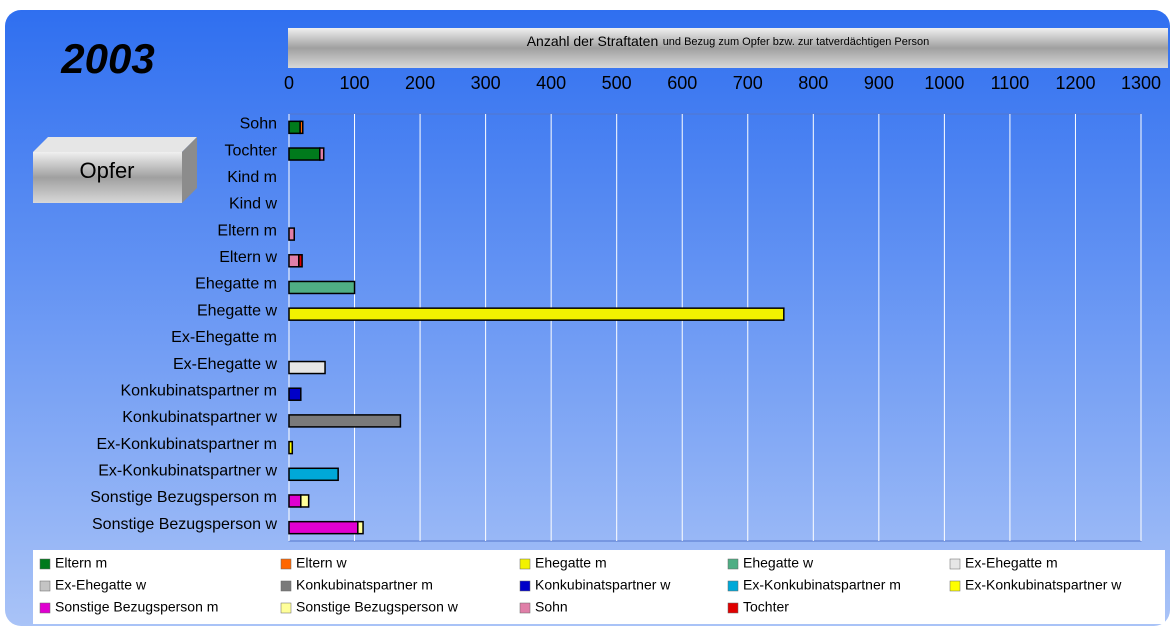 Image resolution: width=1175 pixels, height=633 pixels. Describe the element at coordinates (1010, 83) in the screenshot. I see `x-tick-label: 1100` at that location.